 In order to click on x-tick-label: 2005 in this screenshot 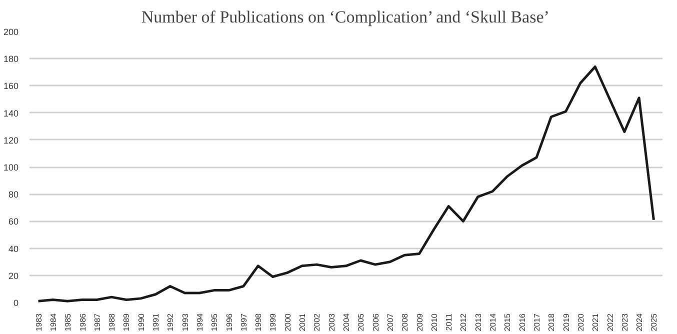, I will do `click(361, 322)`.